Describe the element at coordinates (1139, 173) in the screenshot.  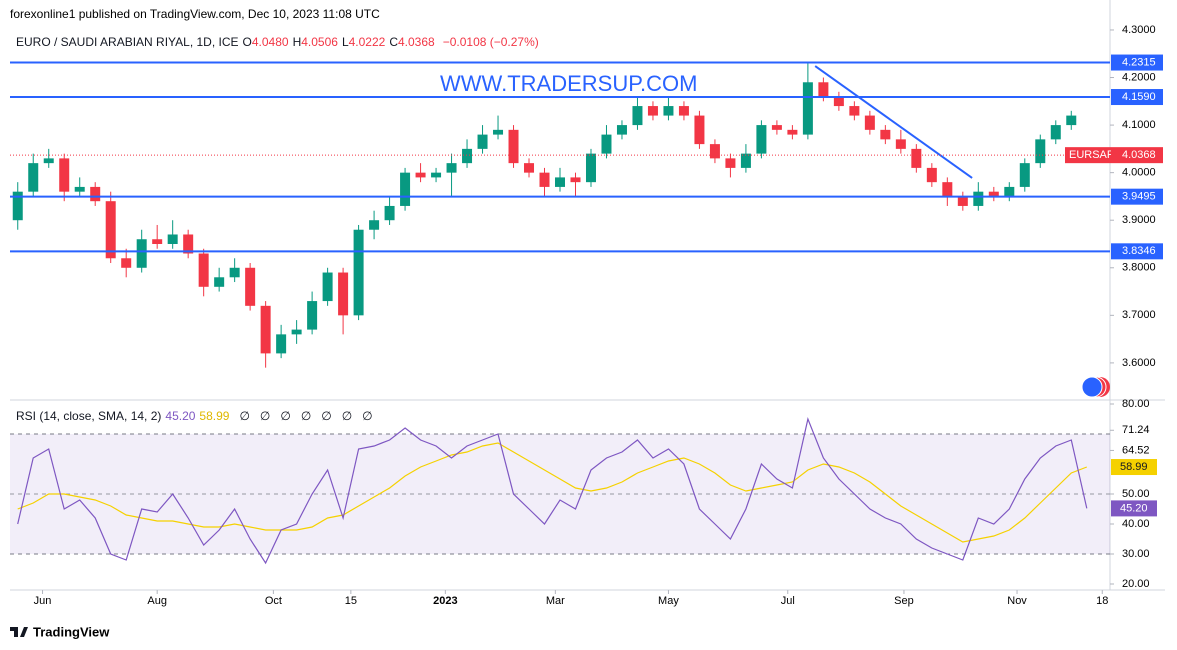
I see `y-tick-label: 4.0000` at that location.